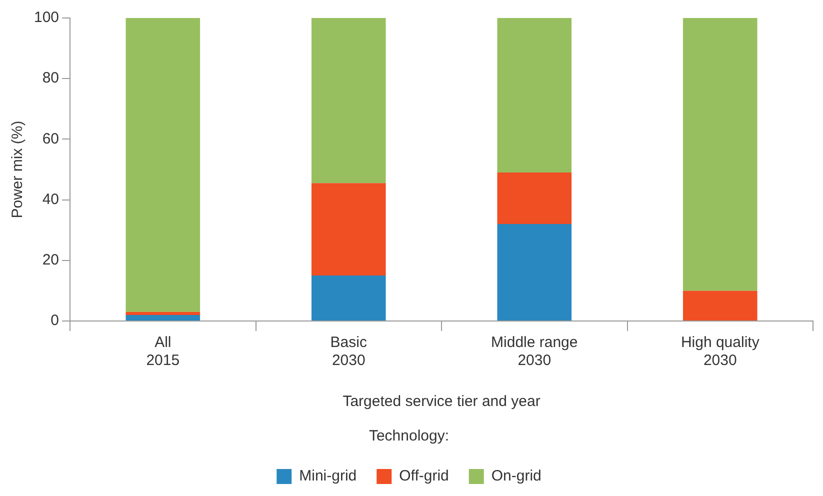 The image size is (823, 496). What do you see at coordinates (720, 352) in the screenshot?
I see `x-tick-label: High quality 2030` at bounding box center [720, 352].